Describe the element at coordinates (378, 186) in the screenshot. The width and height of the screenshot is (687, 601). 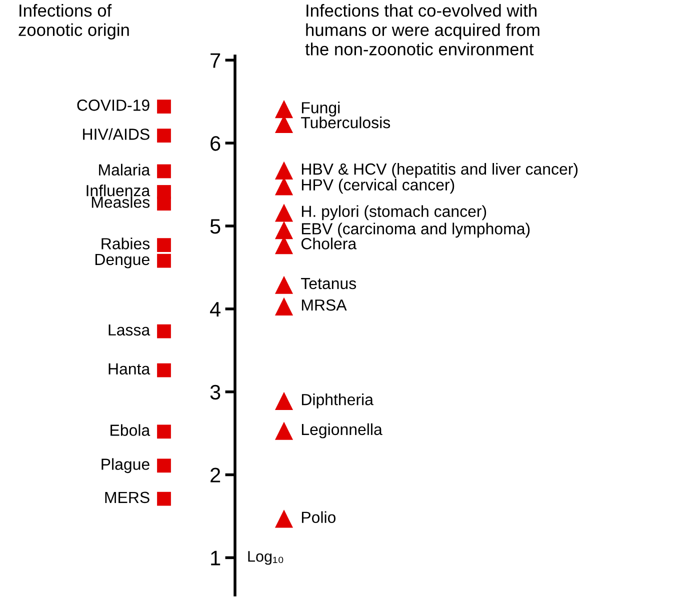
I see `series-label: HPV (cervical cancer)` at that location.